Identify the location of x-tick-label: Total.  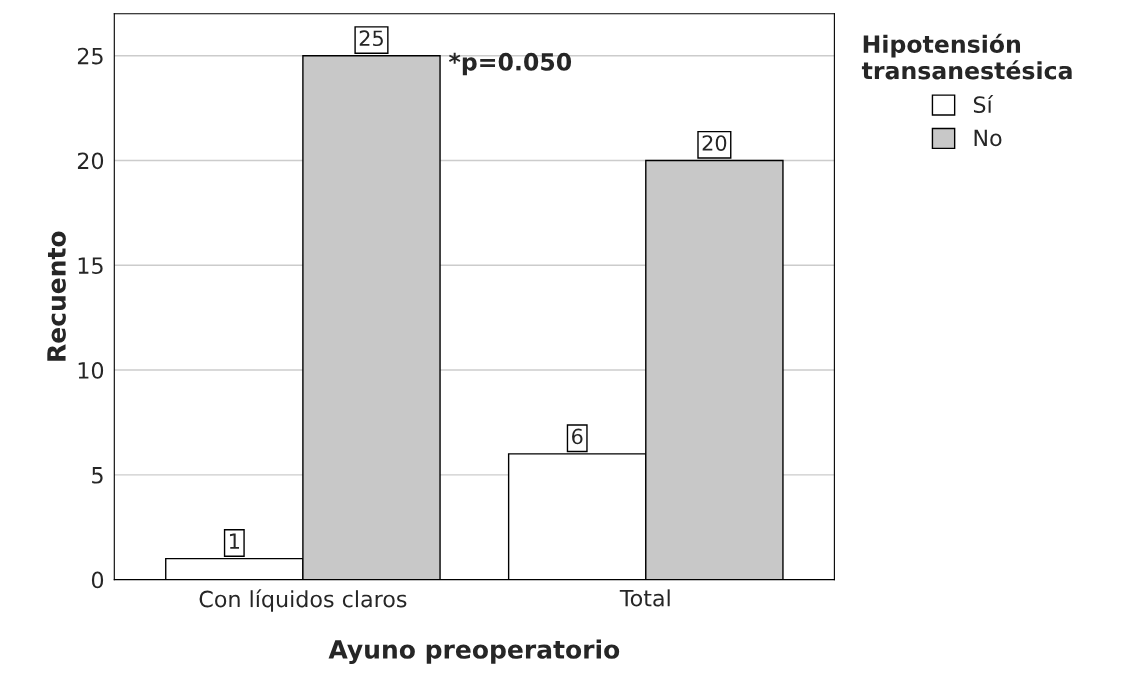
(644, 598).